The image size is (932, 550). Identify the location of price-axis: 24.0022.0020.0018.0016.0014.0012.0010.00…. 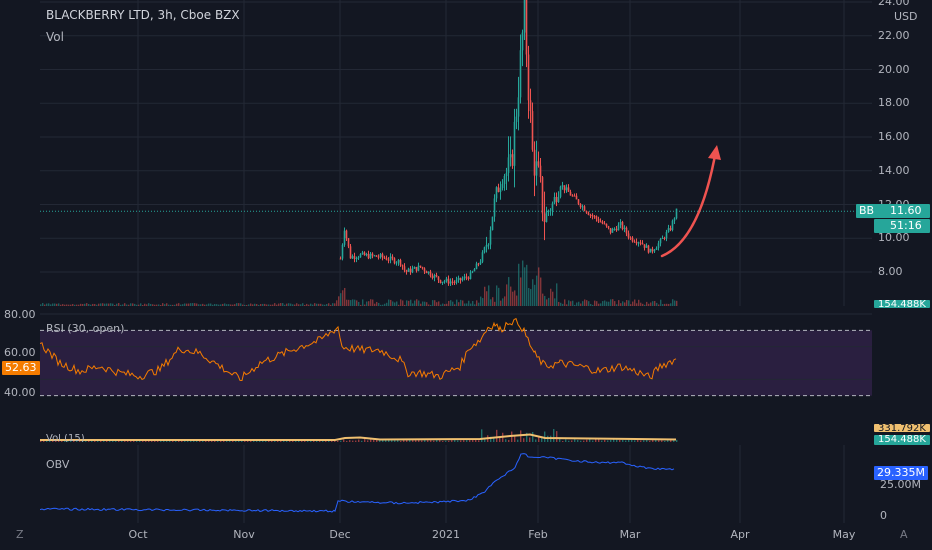
(902, 153).